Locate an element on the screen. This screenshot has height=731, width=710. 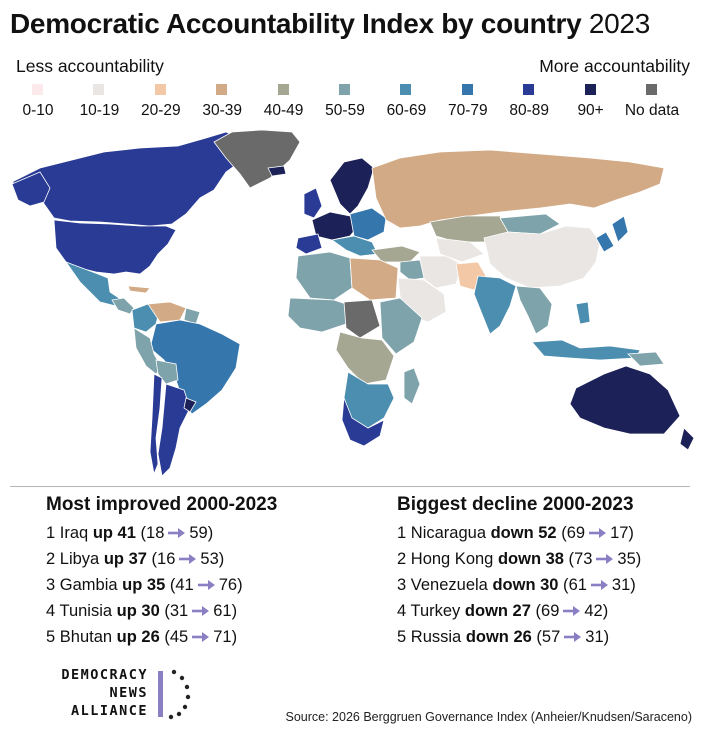
rank-change: down 38 is located at coordinates (530, 559).